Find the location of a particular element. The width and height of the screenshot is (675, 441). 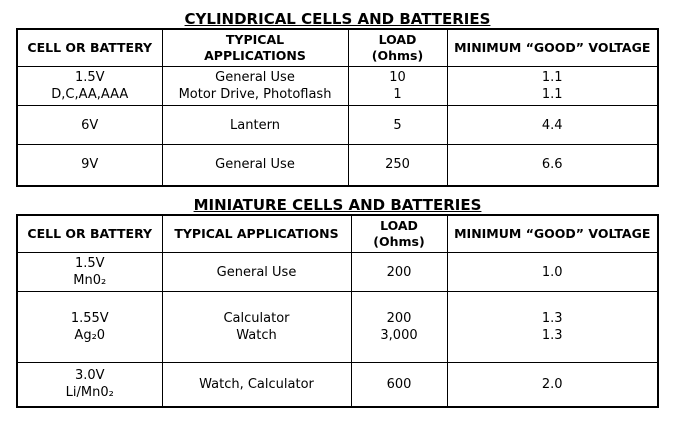

table-row: 1.5V Mn0₂ General Use 200 1.0 is located at coordinates (337, 272).